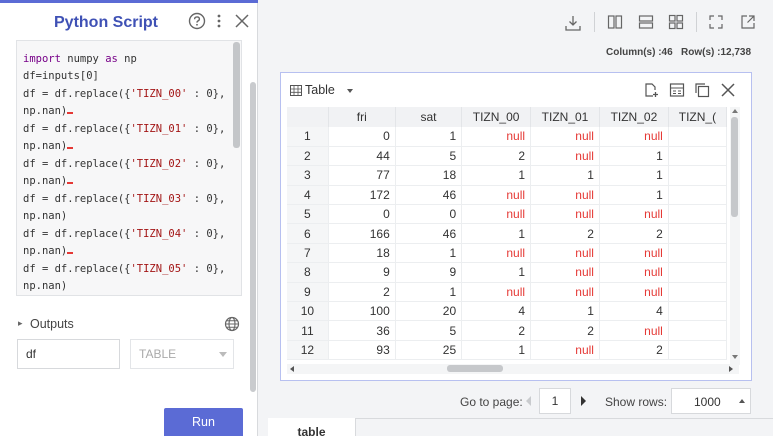 The image size is (773, 436). What do you see at coordinates (350, 91) in the screenshot?
I see `caret-down-icon` at bounding box center [350, 91].